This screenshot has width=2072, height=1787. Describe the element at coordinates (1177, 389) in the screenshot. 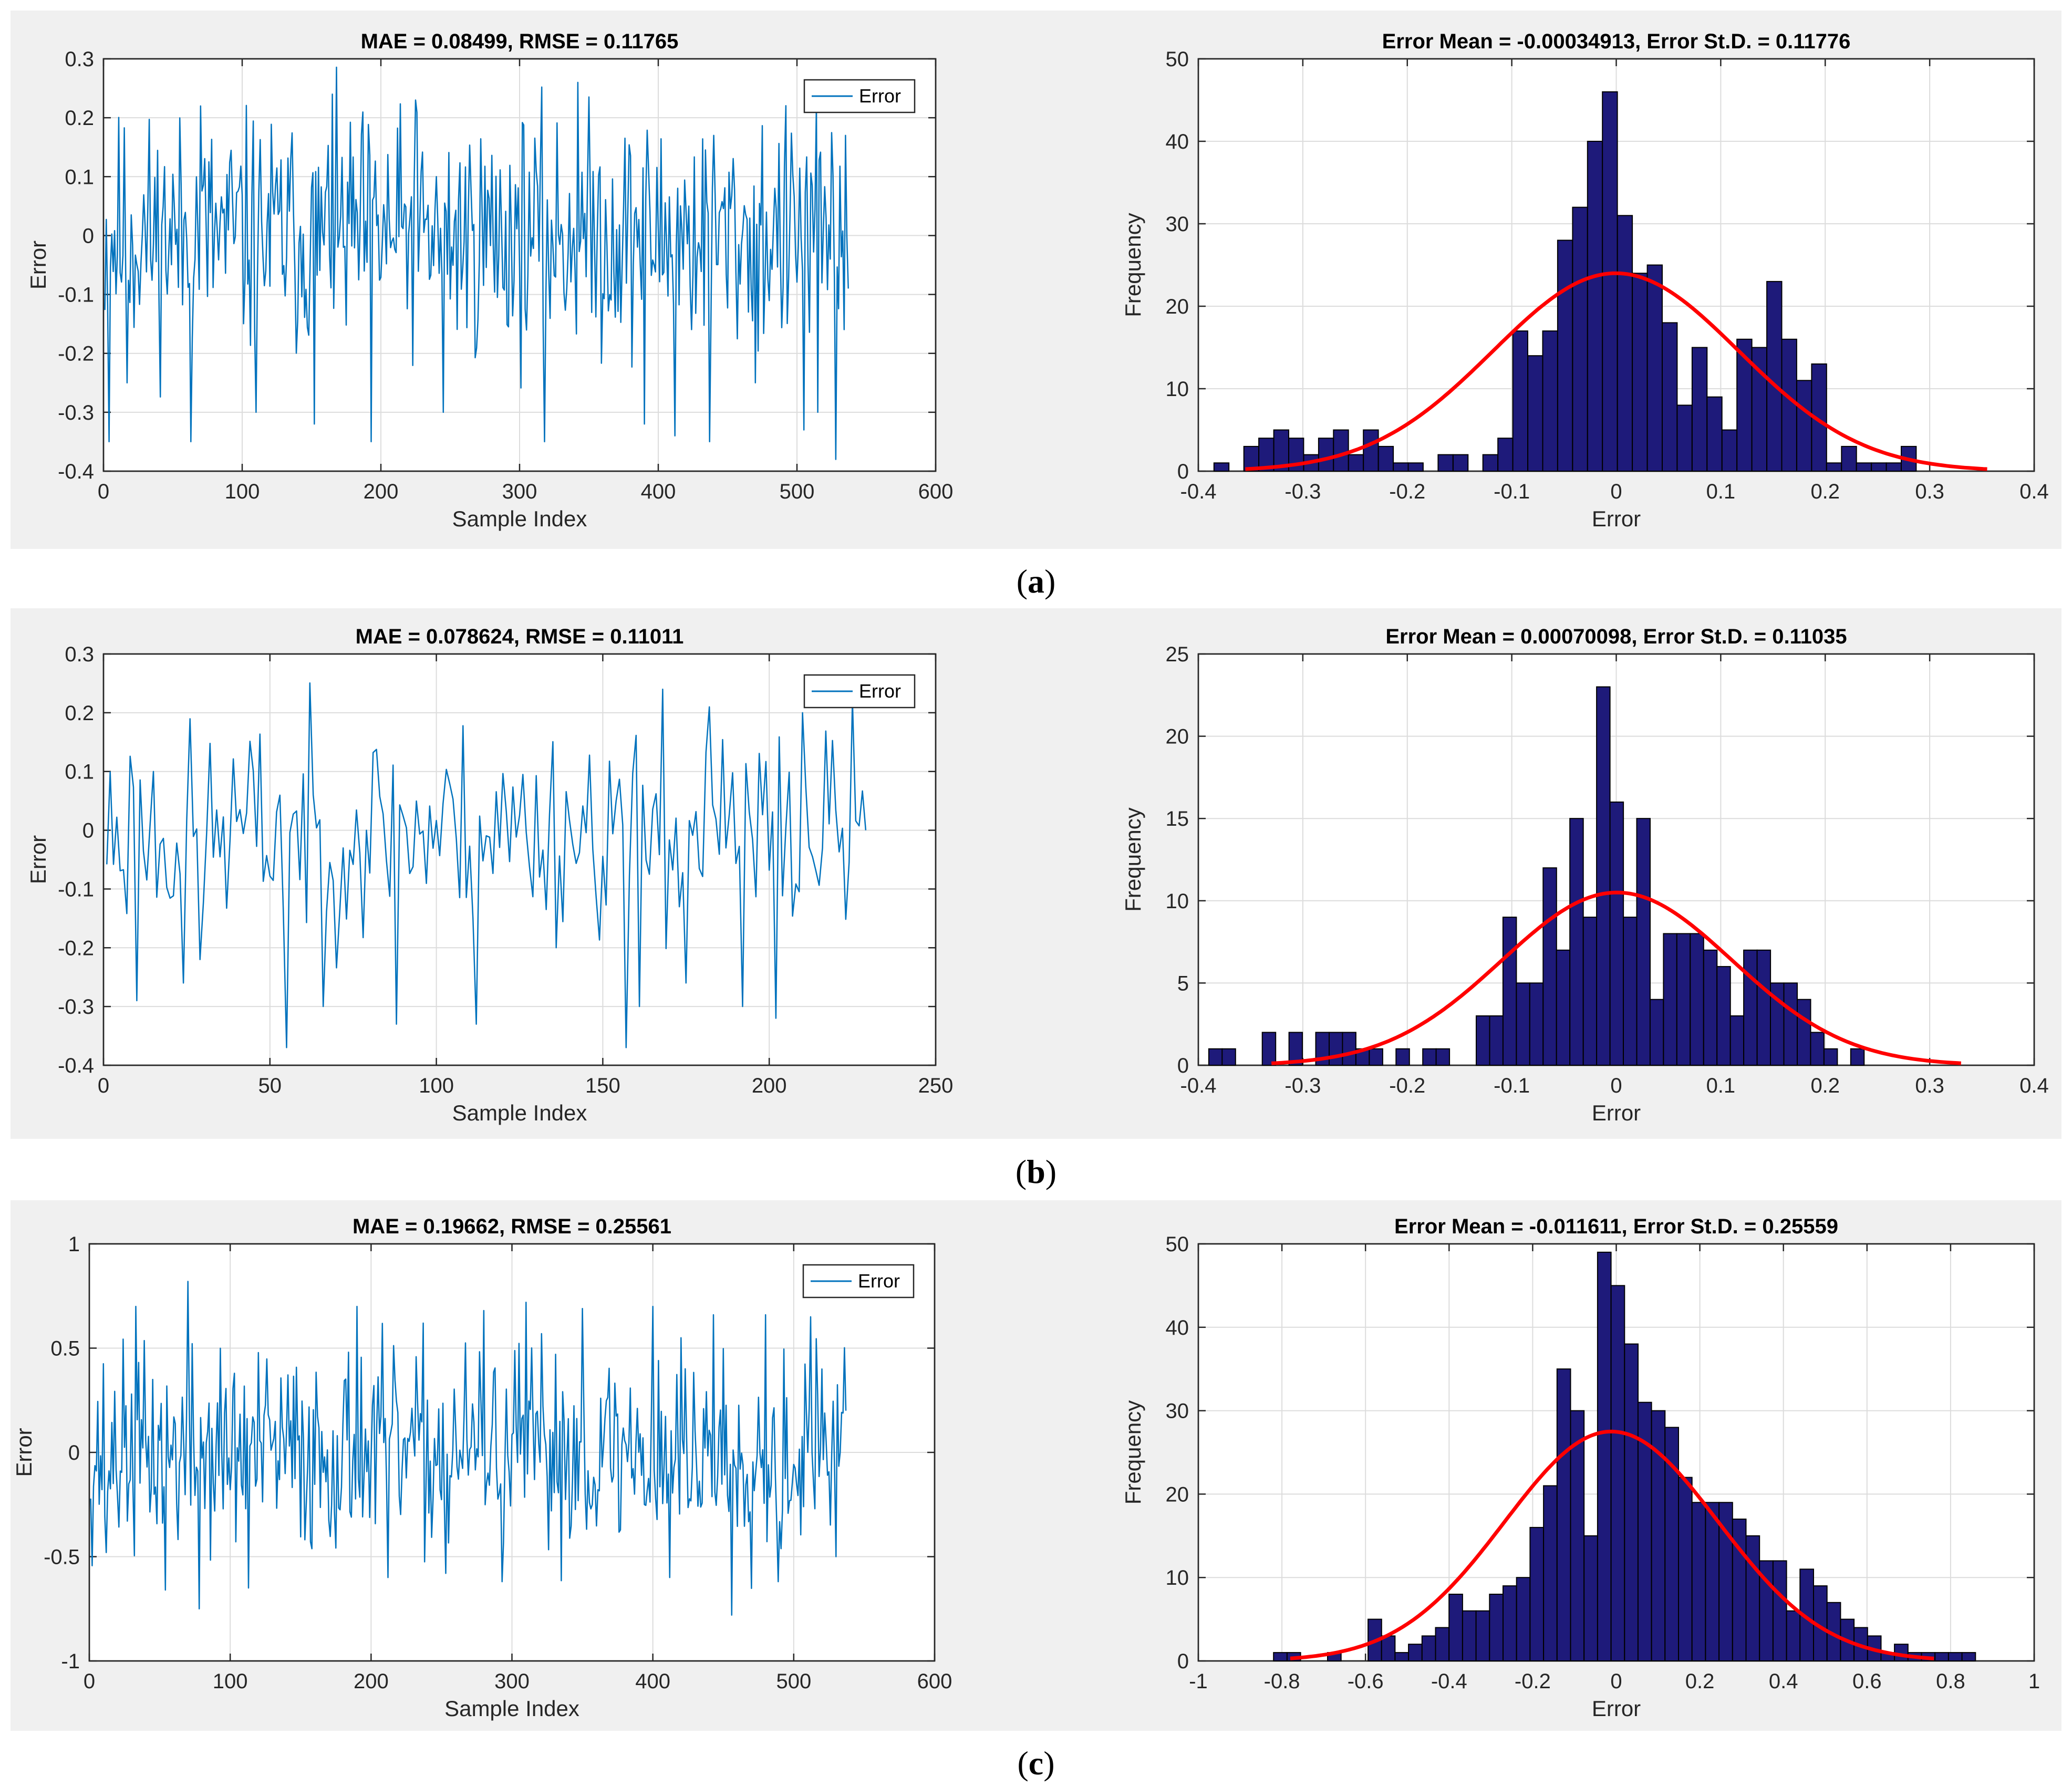

I see `row-a-histogram-ytick-label: 10` at that location.